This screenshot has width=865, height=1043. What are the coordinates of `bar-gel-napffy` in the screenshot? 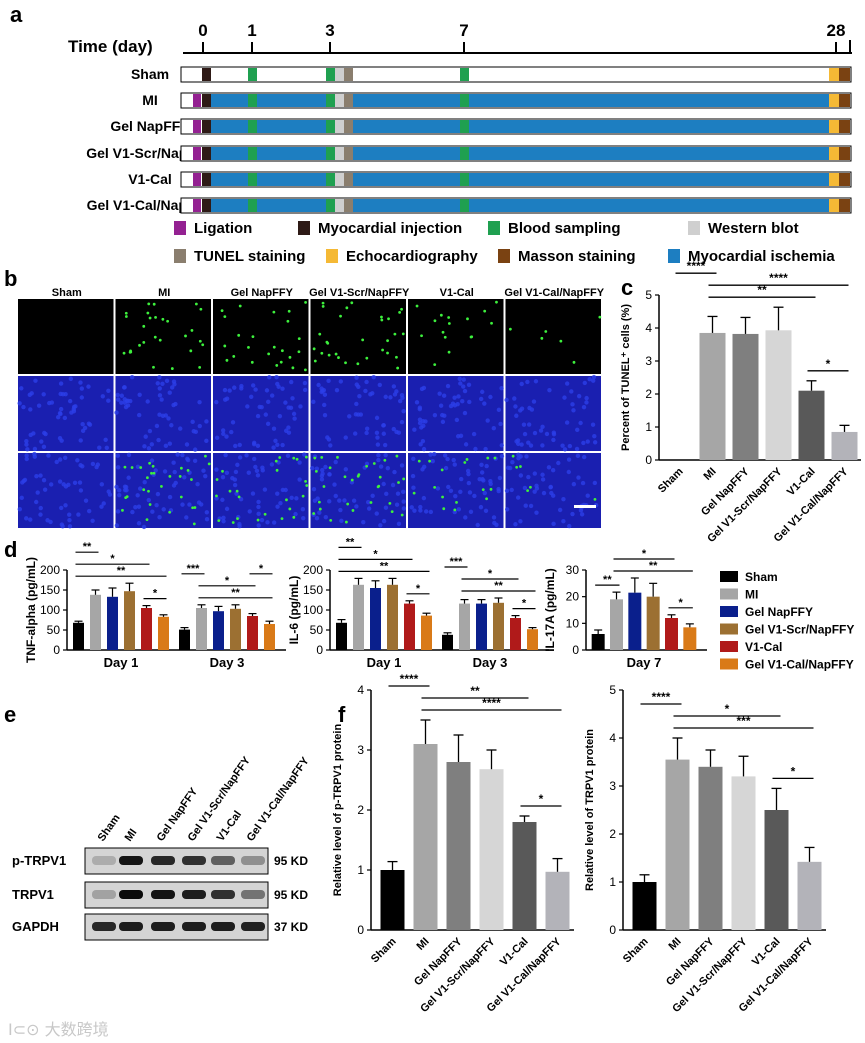 It's located at (745, 396).